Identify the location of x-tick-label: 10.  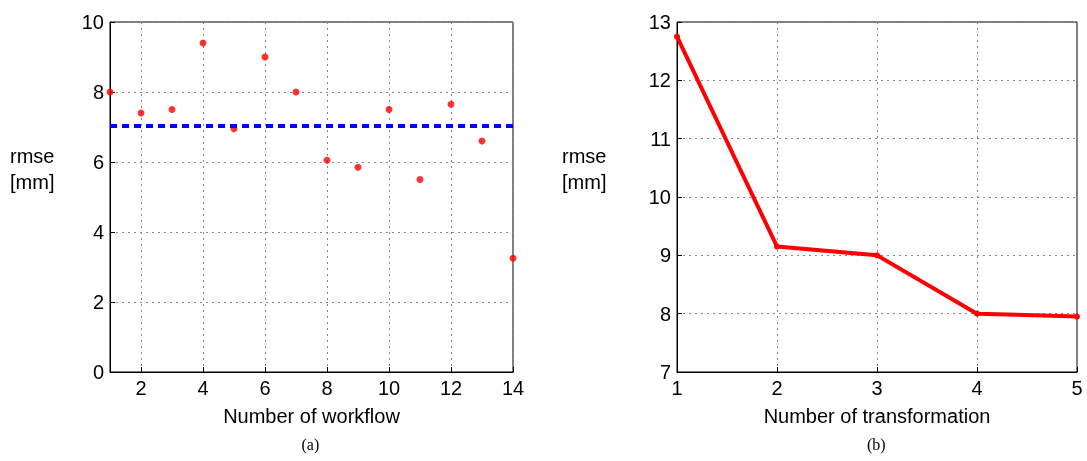
(389, 388).